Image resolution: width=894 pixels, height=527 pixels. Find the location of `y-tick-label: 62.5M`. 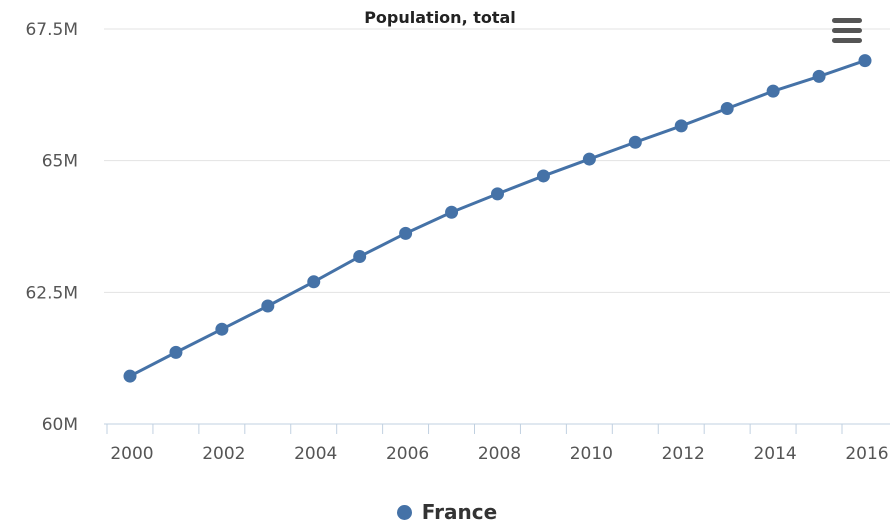

y-tick-label: 62.5M is located at coordinates (51, 293).